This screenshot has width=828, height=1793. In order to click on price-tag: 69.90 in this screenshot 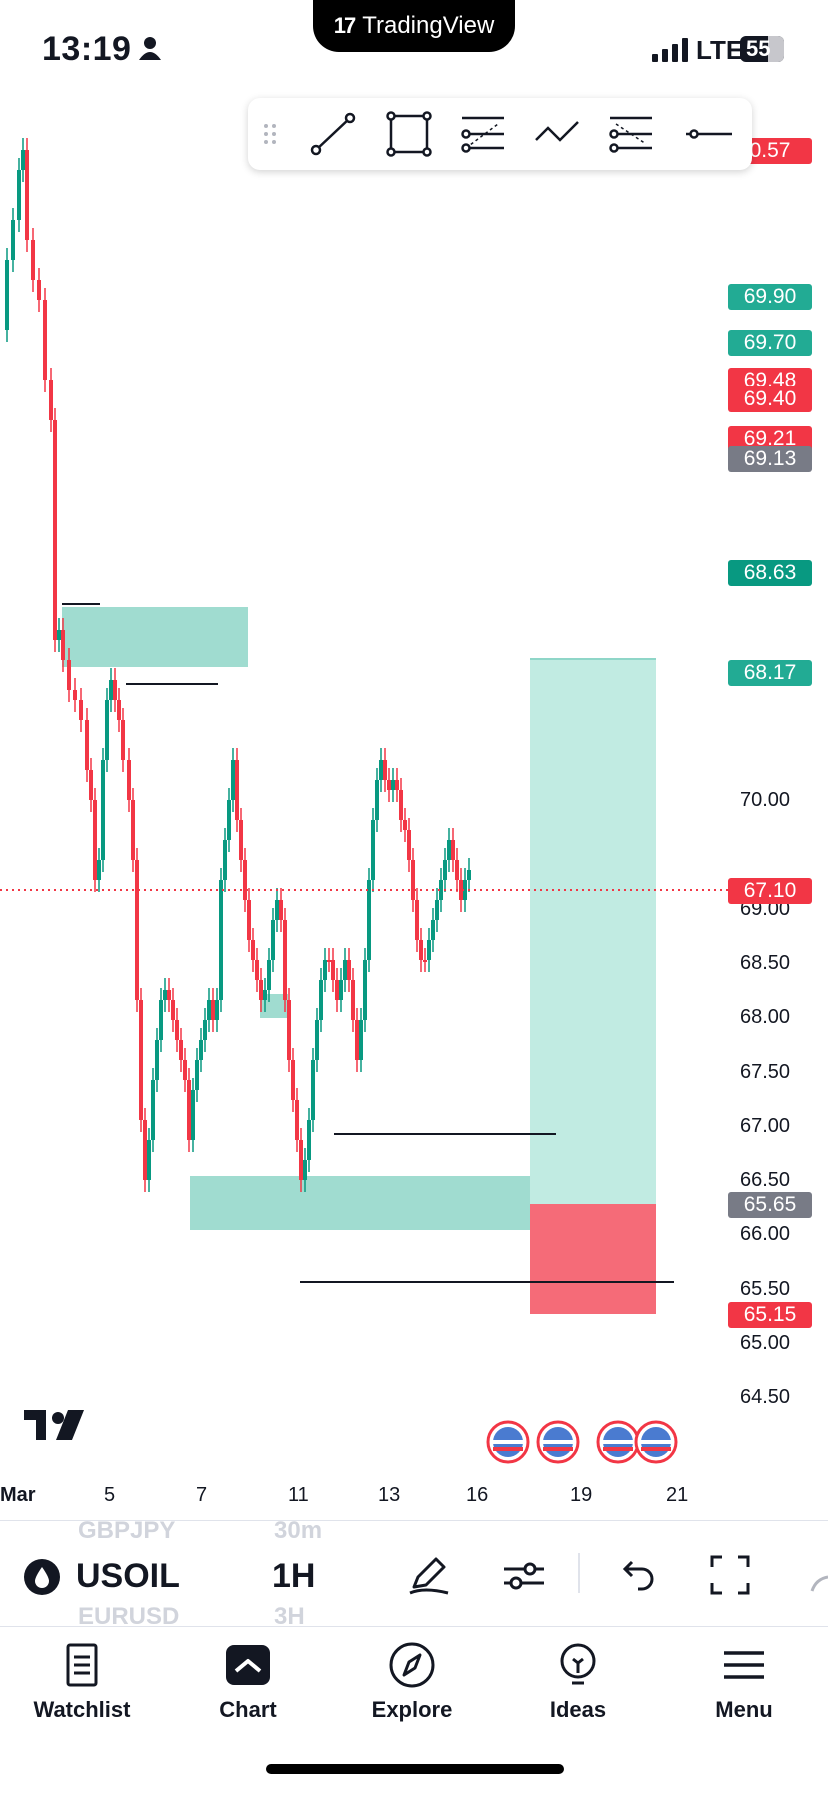, I will do `click(770, 297)`.